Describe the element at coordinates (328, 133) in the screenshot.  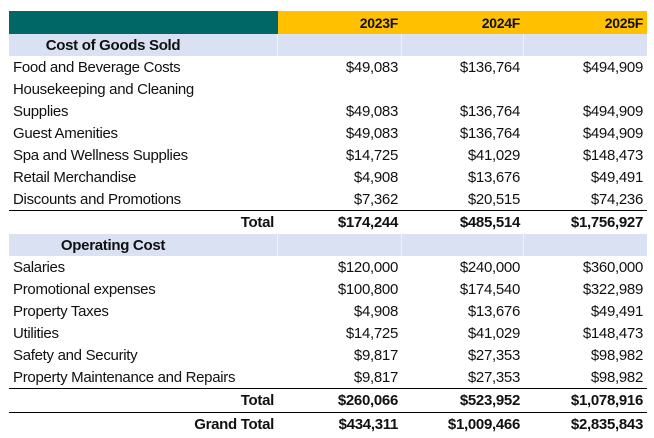
I see `table-row: Guest Amenities $49,083 $136,764 $494,909` at that location.